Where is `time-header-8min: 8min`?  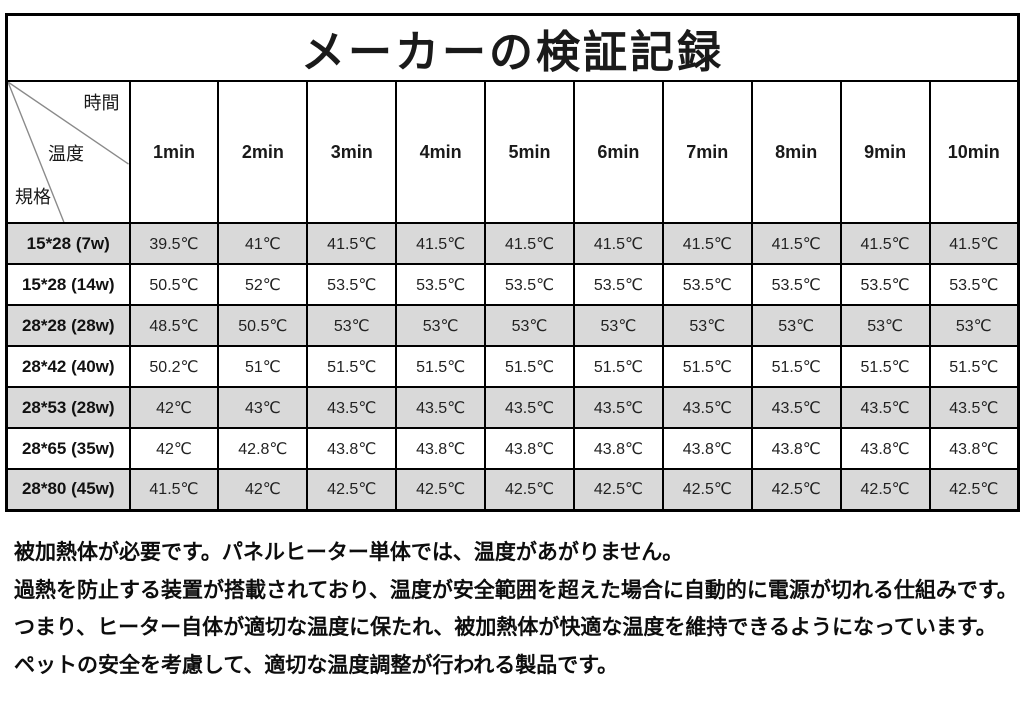 time-header-8min: 8min is located at coordinates (796, 152).